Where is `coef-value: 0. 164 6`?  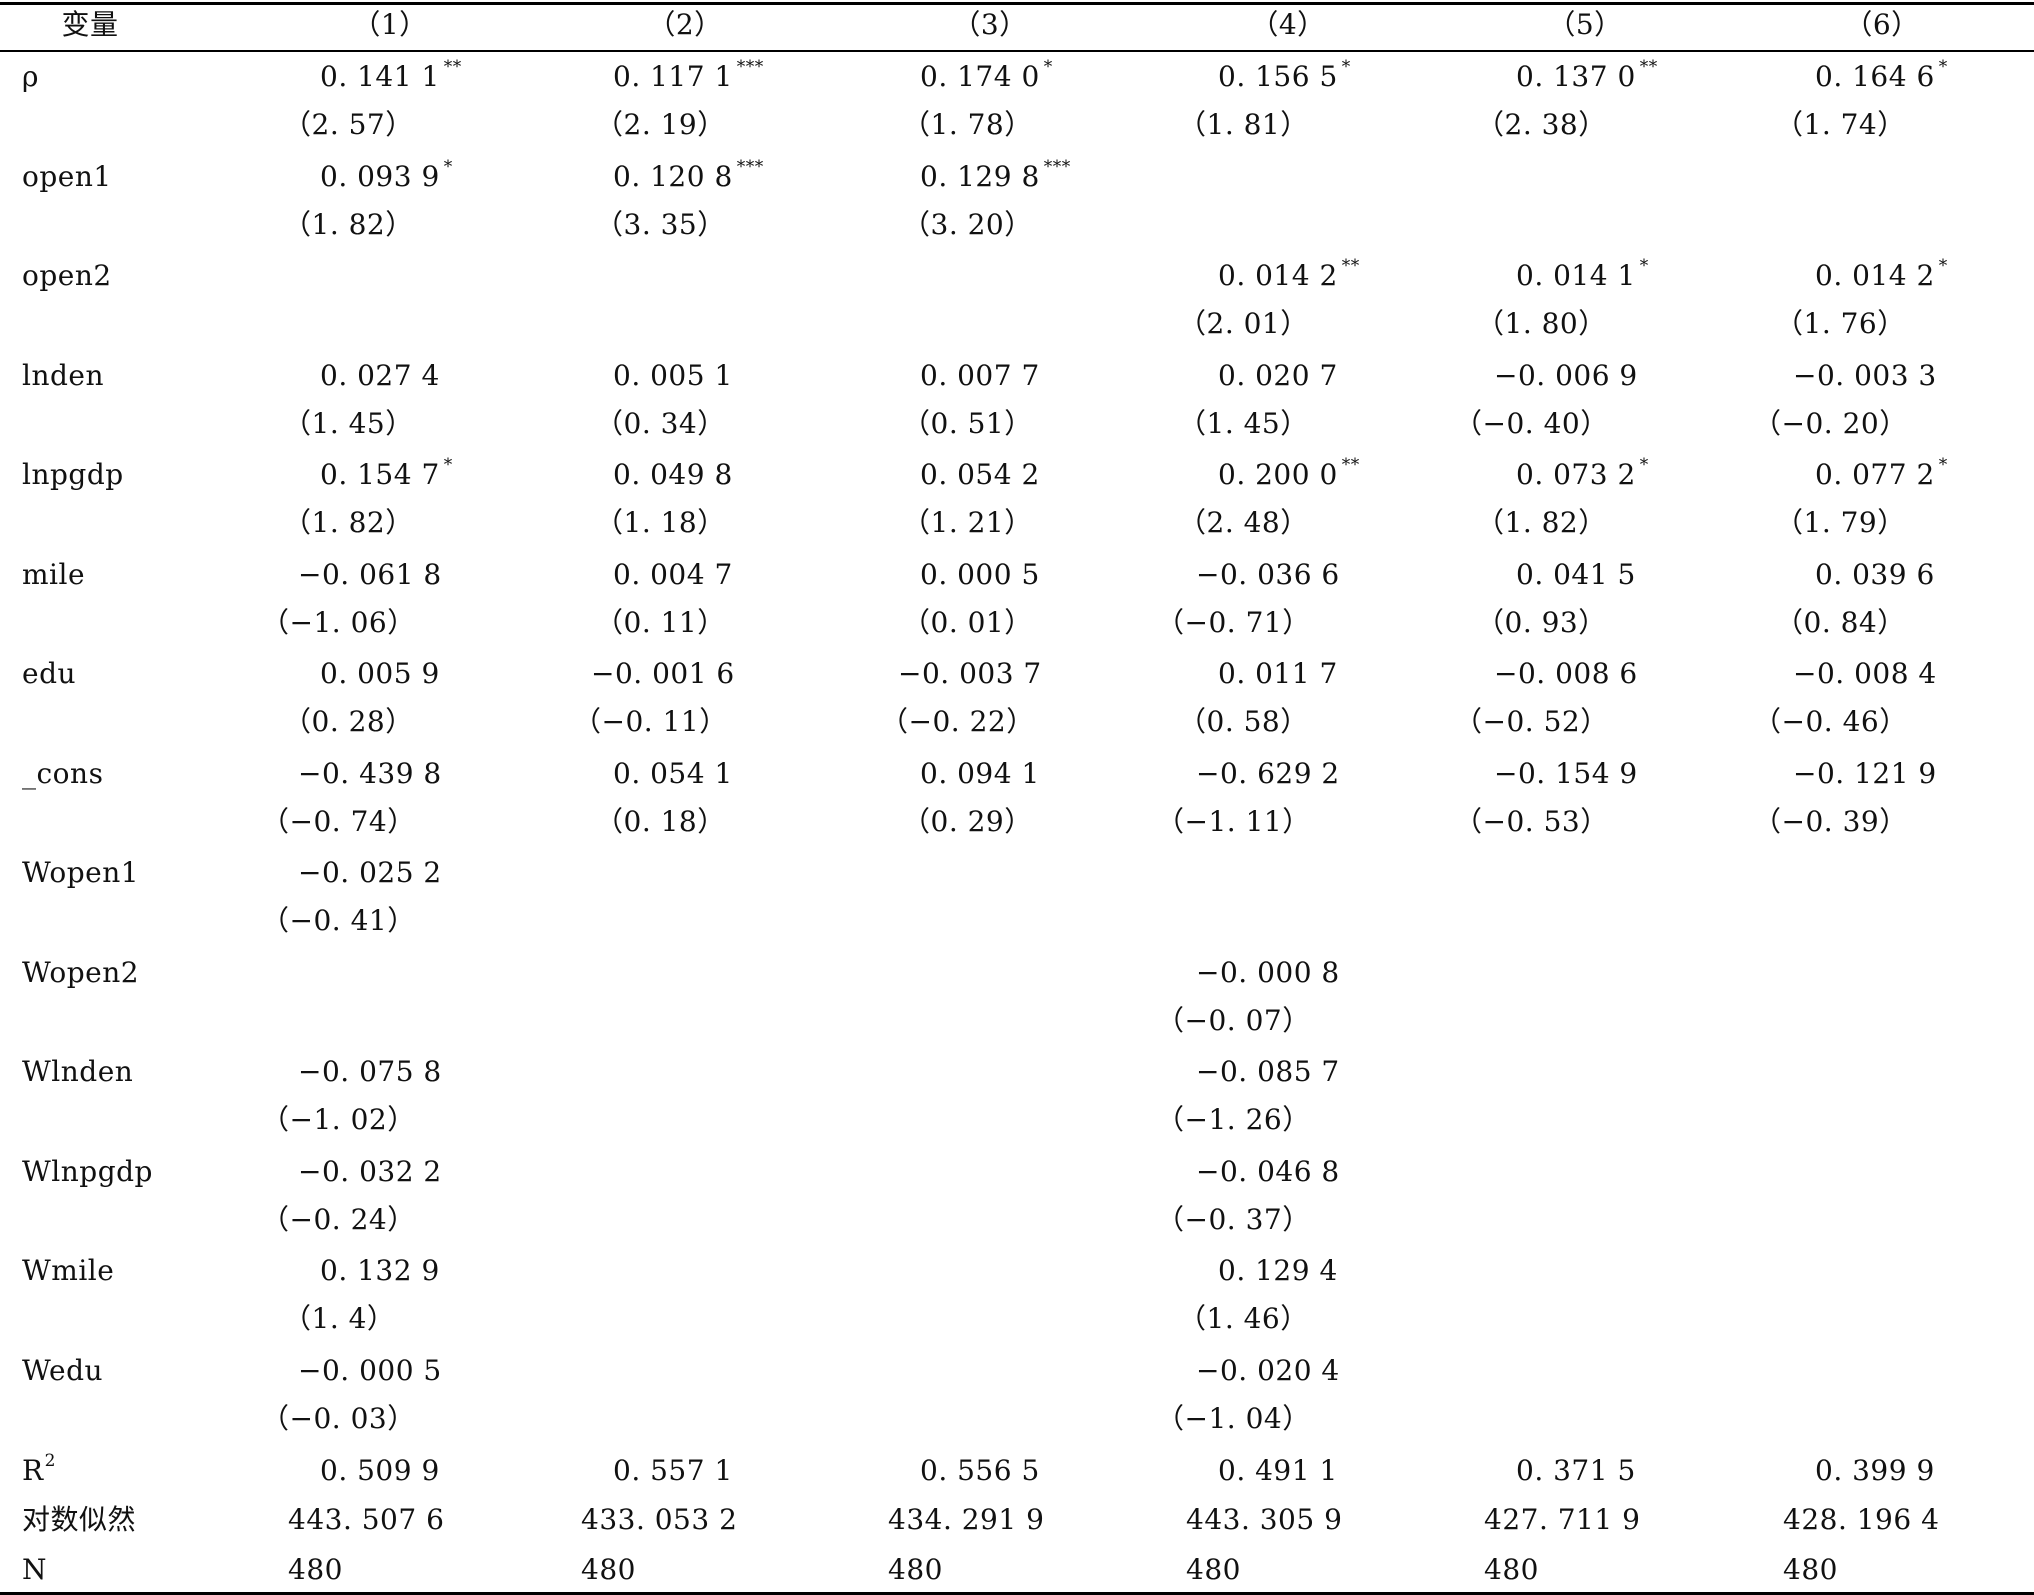
coef-value: 0. 164 6 is located at coordinates (1875, 76).